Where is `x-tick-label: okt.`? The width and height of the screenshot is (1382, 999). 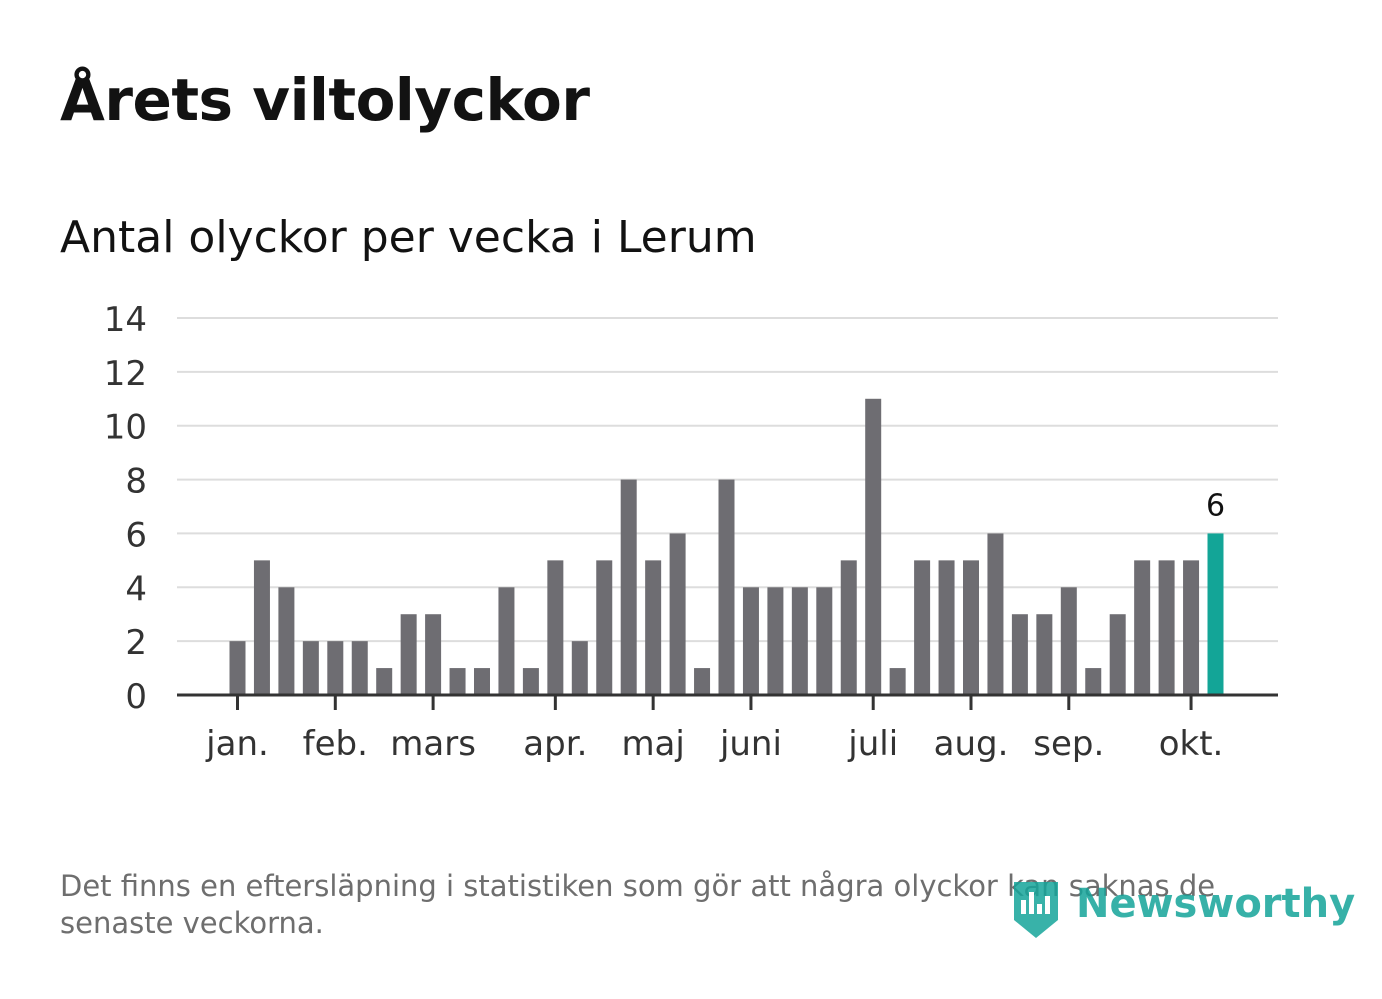
x-tick-label: okt. is located at coordinates (1191, 744).